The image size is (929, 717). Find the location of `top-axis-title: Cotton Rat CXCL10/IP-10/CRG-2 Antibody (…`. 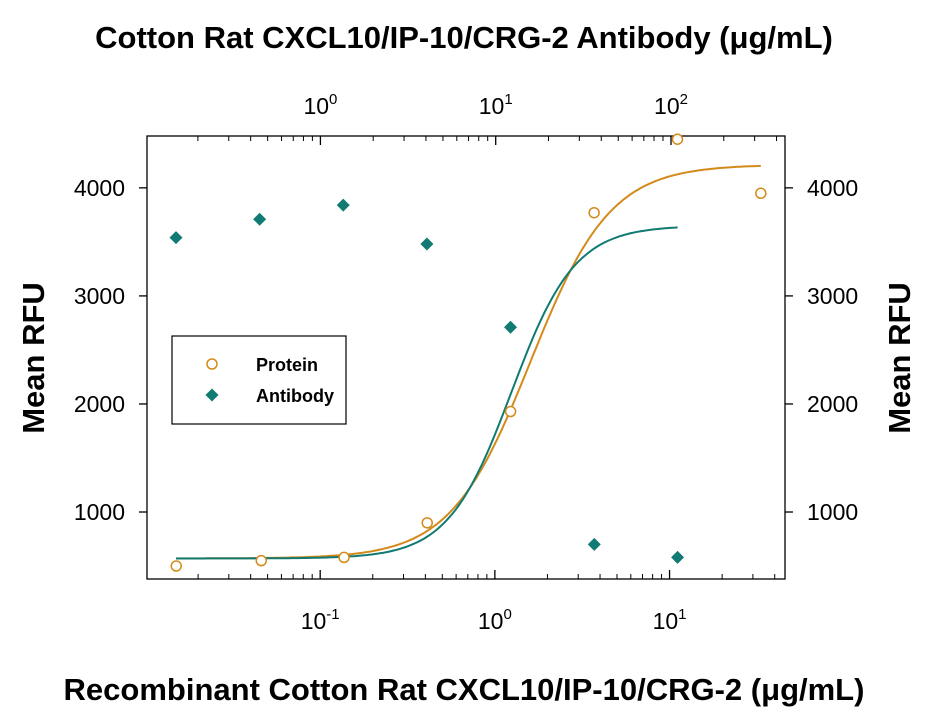

top-axis-title: Cotton Rat CXCL10/IP-10/CRG-2 Antibody (… is located at coordinates (464, 37).